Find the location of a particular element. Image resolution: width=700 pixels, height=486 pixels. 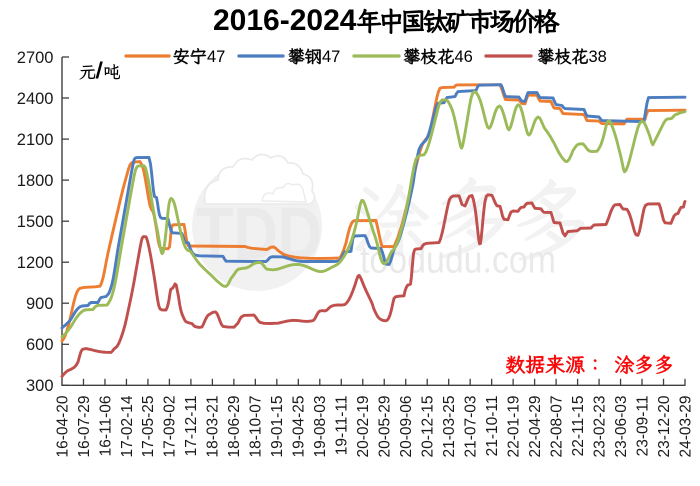

svg-text: 900 is located at coordinates (40, 304).